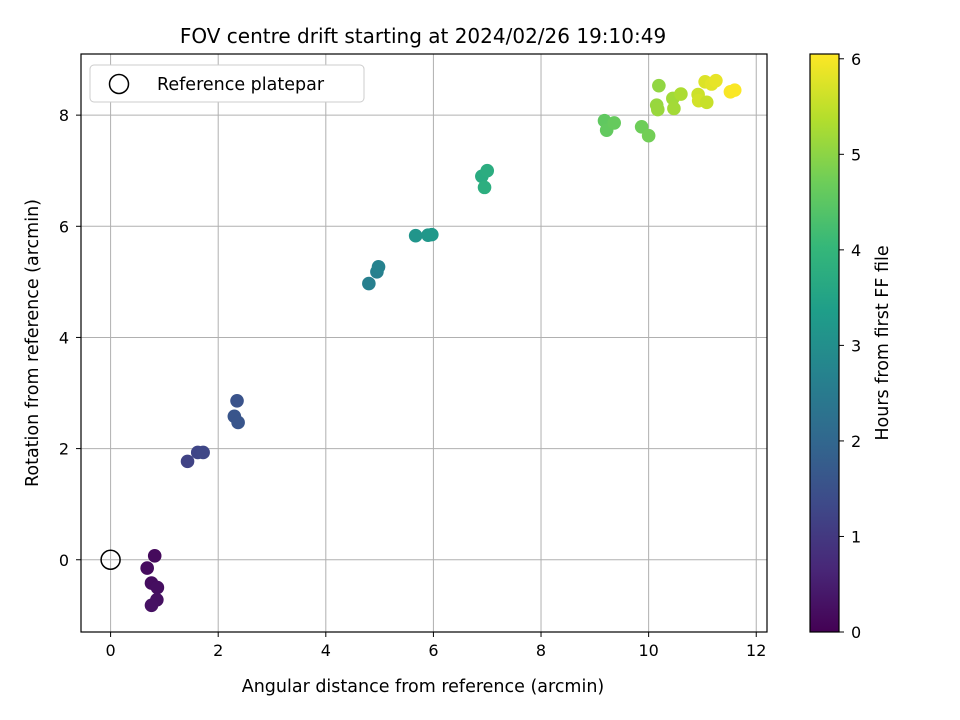 The width and height of the screenshot is (960, 720). I want to click on colorbar-tick-label: 2, so click(856, 441).